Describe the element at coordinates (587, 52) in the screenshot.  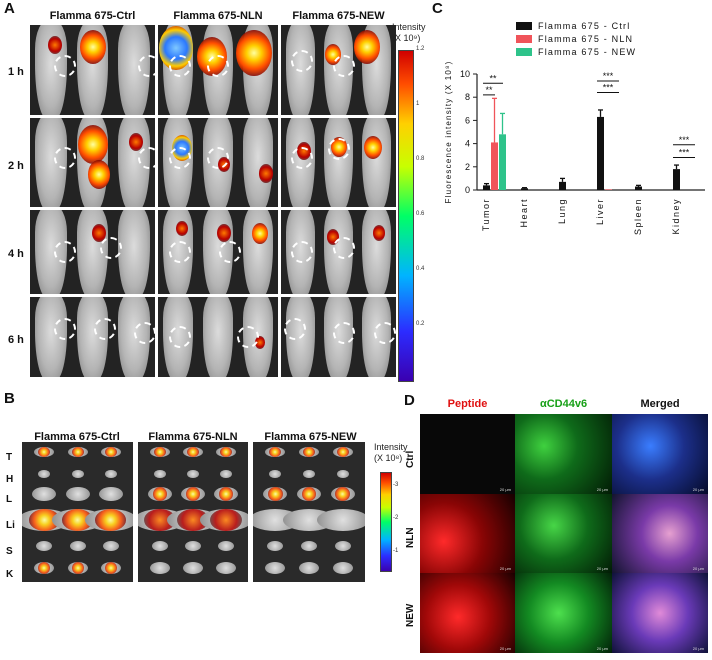
I see `legend-label: Flamma 675 - NEW` at that location.